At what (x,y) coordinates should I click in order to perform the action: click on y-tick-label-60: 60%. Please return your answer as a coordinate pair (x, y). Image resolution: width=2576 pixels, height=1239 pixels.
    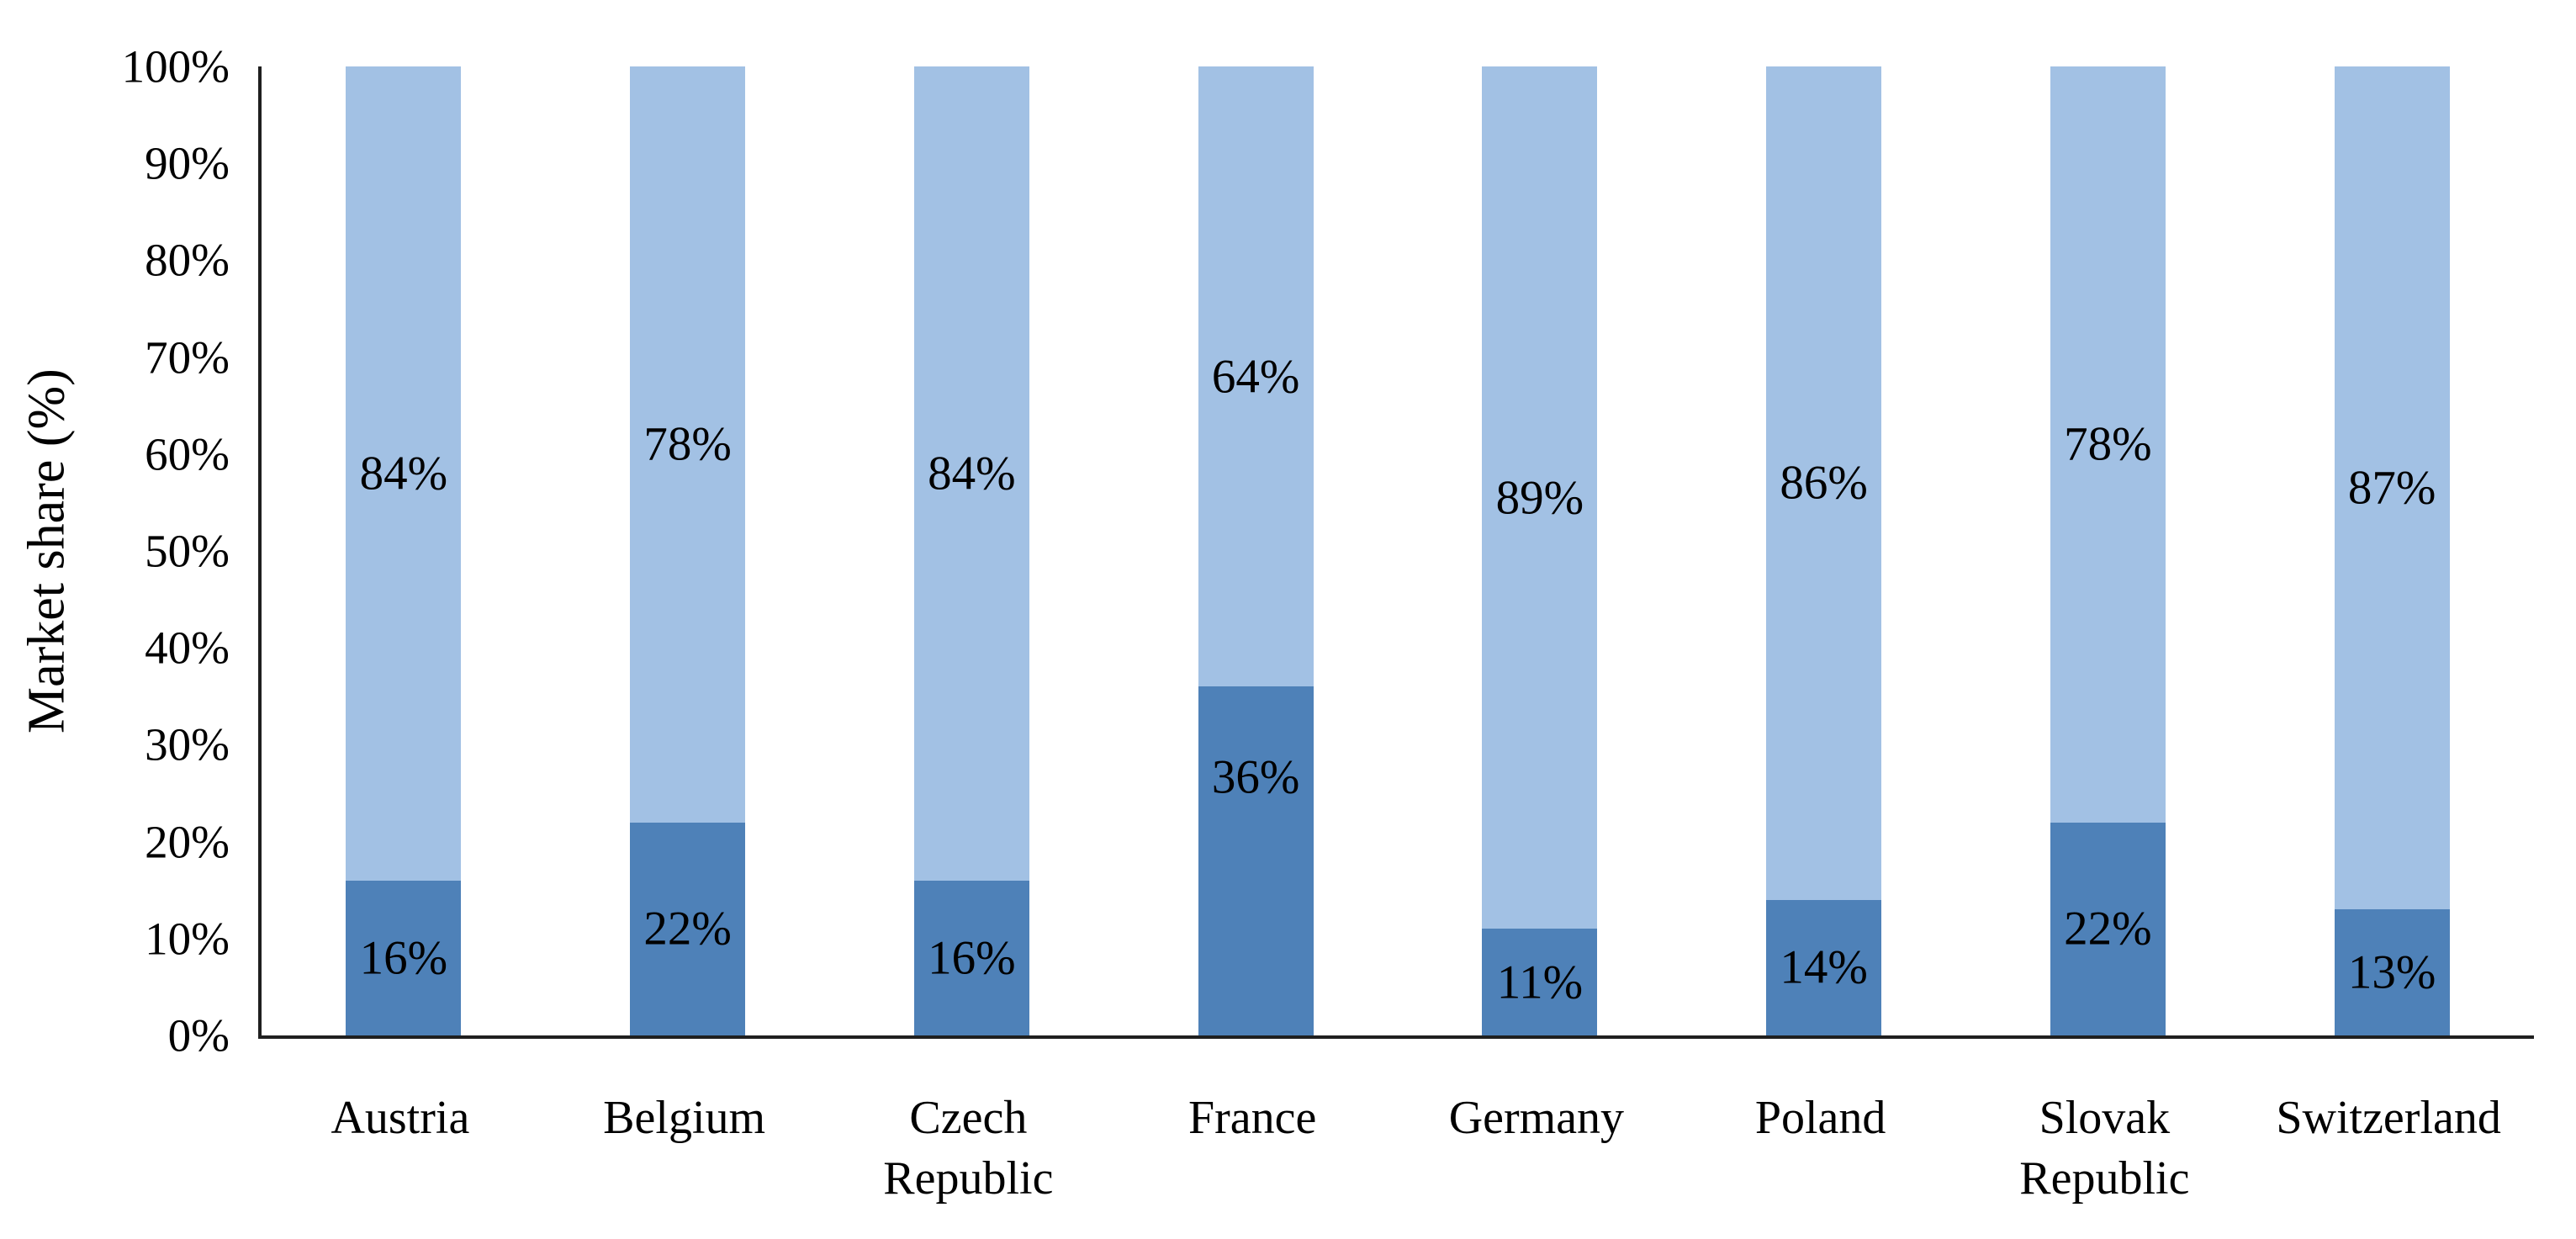
    Looking at the image, I should click on (187, 454).